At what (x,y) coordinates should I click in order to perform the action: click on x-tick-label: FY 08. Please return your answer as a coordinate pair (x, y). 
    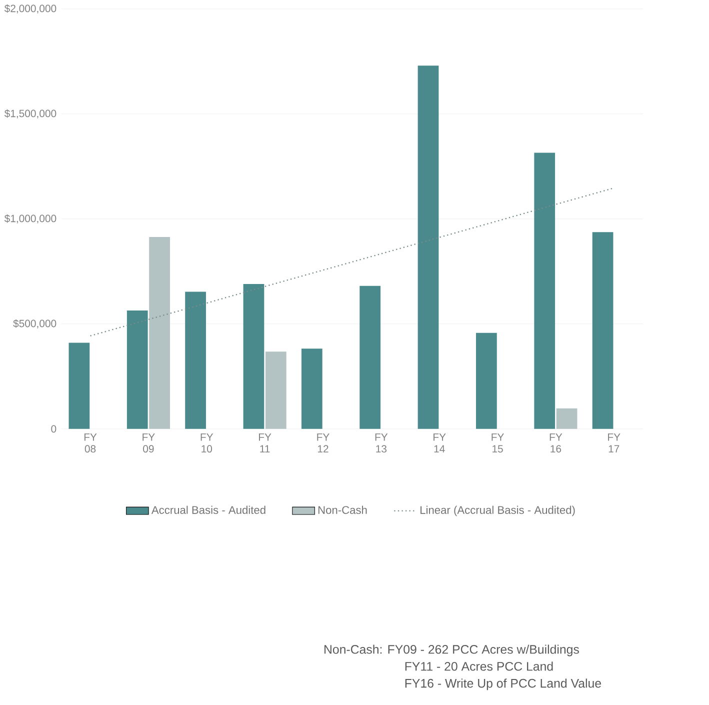
    Looking at the image, I should click on (90, 443).